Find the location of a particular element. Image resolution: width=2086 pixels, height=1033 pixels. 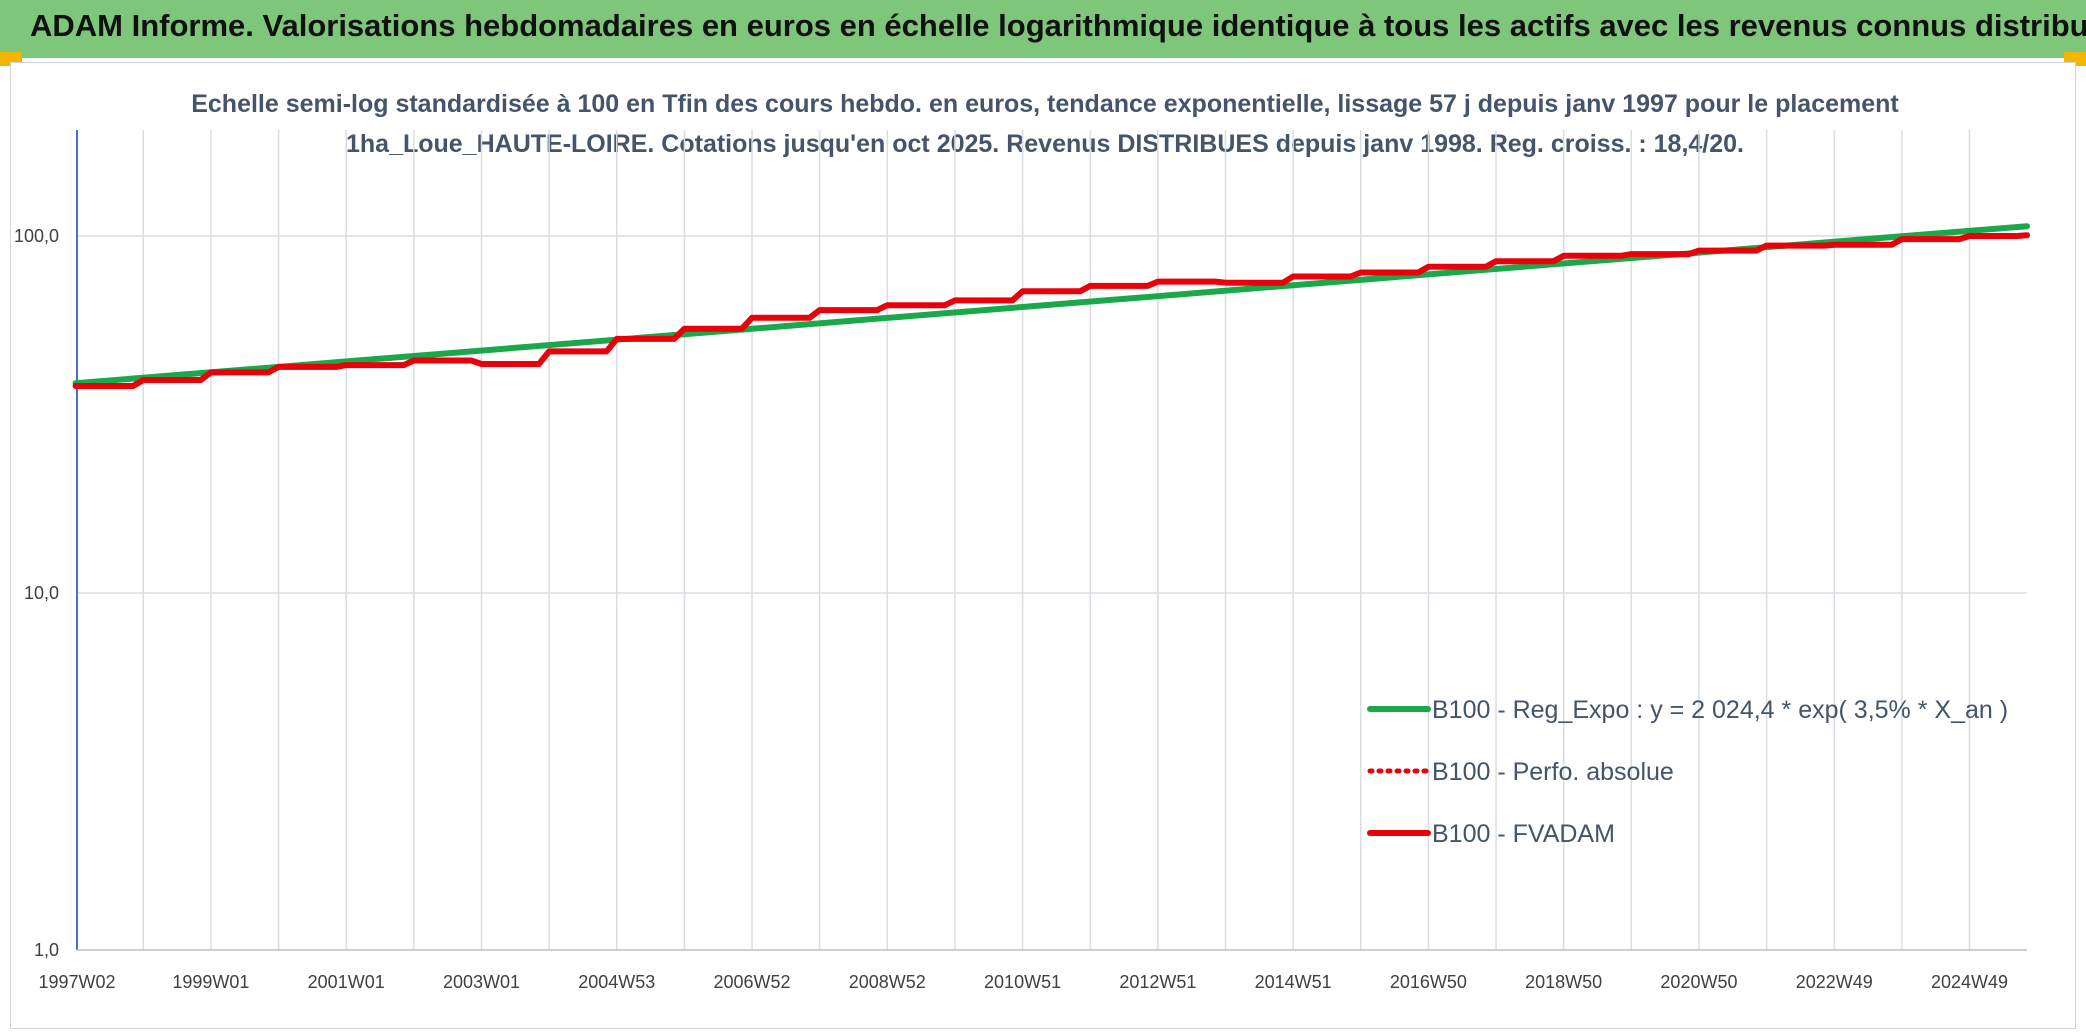

x-tick-label: 2003W01 is located at coordinates (481, 982).